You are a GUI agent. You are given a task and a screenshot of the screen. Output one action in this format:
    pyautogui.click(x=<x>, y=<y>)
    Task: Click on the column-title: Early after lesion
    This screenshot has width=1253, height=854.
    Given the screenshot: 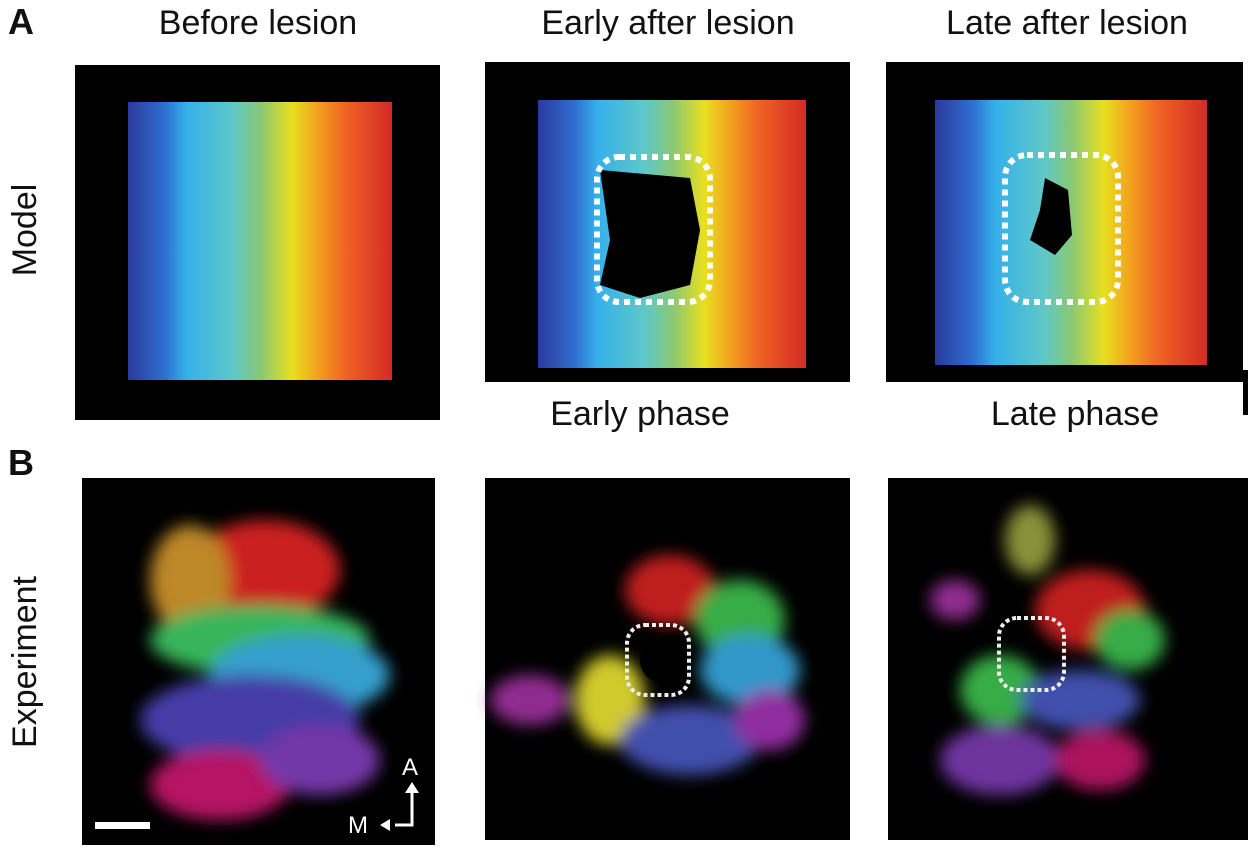 What is the action you would take?
    pyautogui.click(x=667, y=23)
    